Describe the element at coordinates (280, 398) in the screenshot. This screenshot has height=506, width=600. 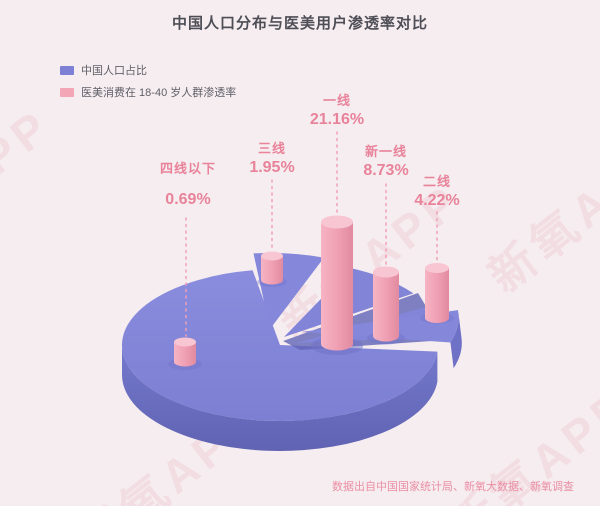
I see `pie-slice-main-side` at that location.